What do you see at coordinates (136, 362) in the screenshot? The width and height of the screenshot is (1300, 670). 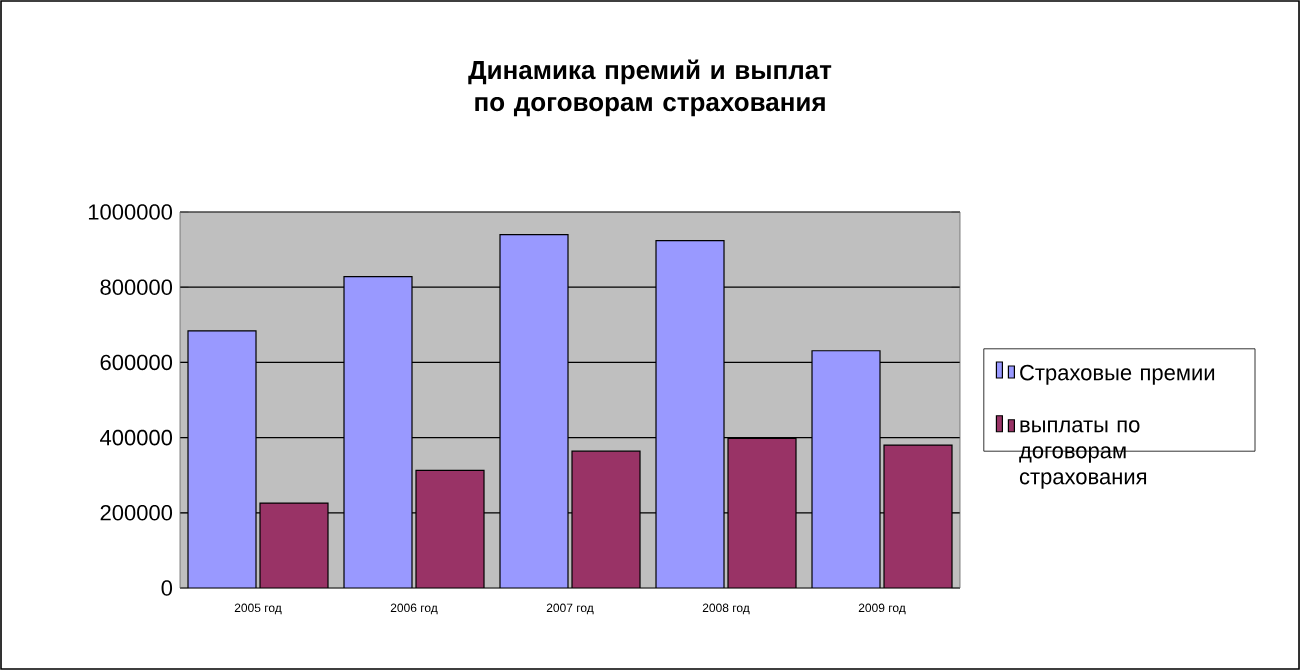 I see `y-tick-label: 600000` at bounding box center [136, 362].